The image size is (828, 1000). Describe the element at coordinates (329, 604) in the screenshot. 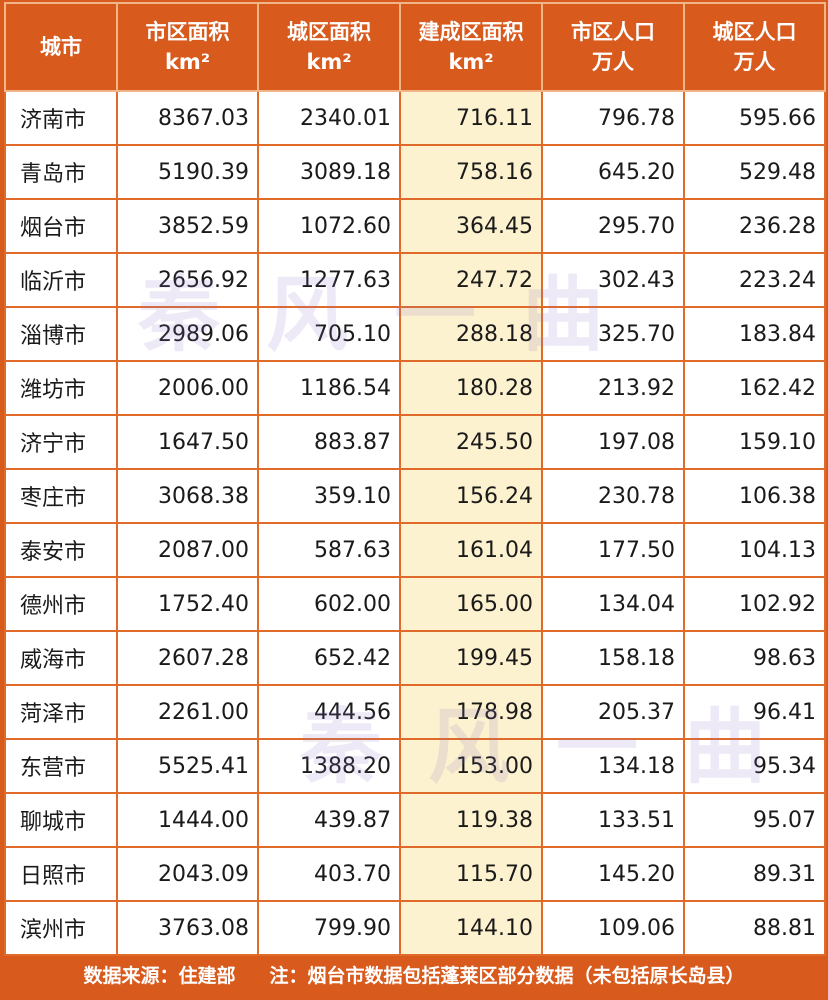

I see `data-cell: 602.00` at that location.